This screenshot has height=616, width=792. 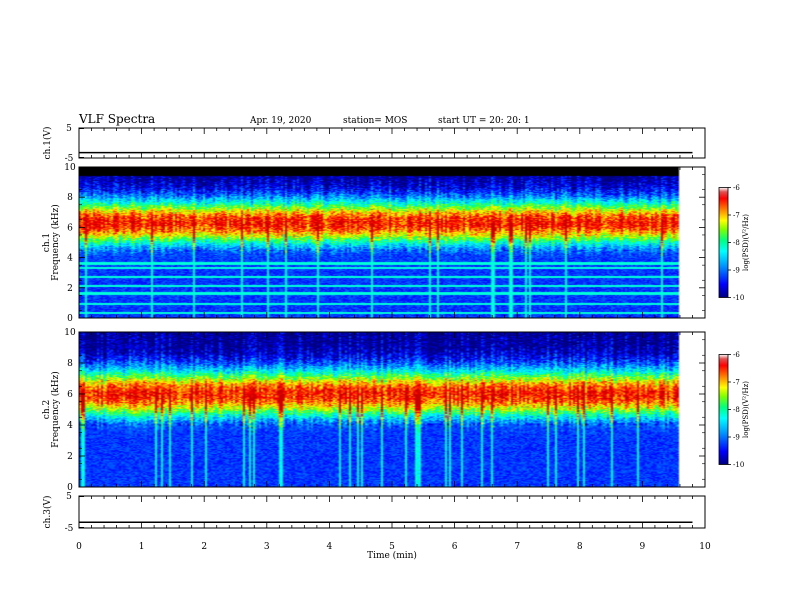 What do you see at coordinates (142, 547) in the screenshot?
I see `x-tick-label: 1` at bounding box center [142, 547].